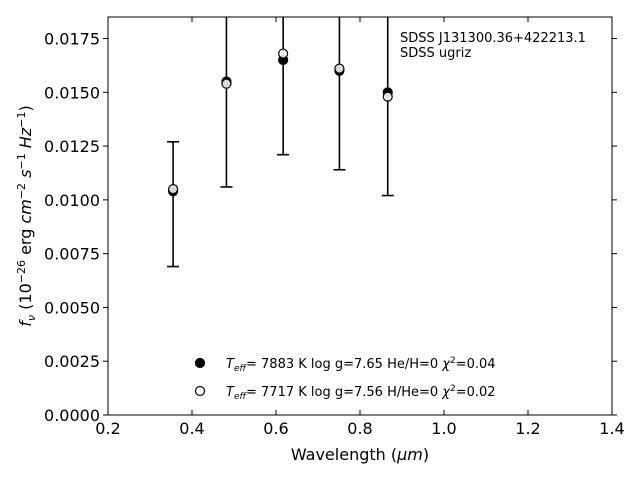 This screenshot has width=640, height=480. Describe the element at coordinates (72, 92) in the screenshot. I see `y-tick-label: 0.0150` at that location.